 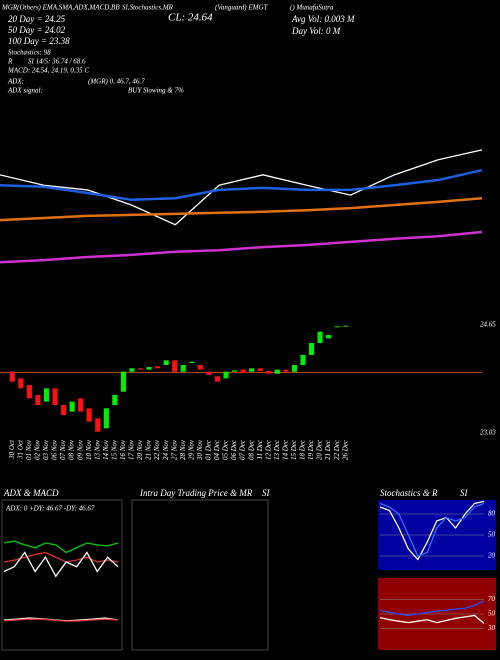 I want to click on panel-subtitle: ADX: 0 +DY: 46.67 -DY: 46.67, so click(x=50, y=509).